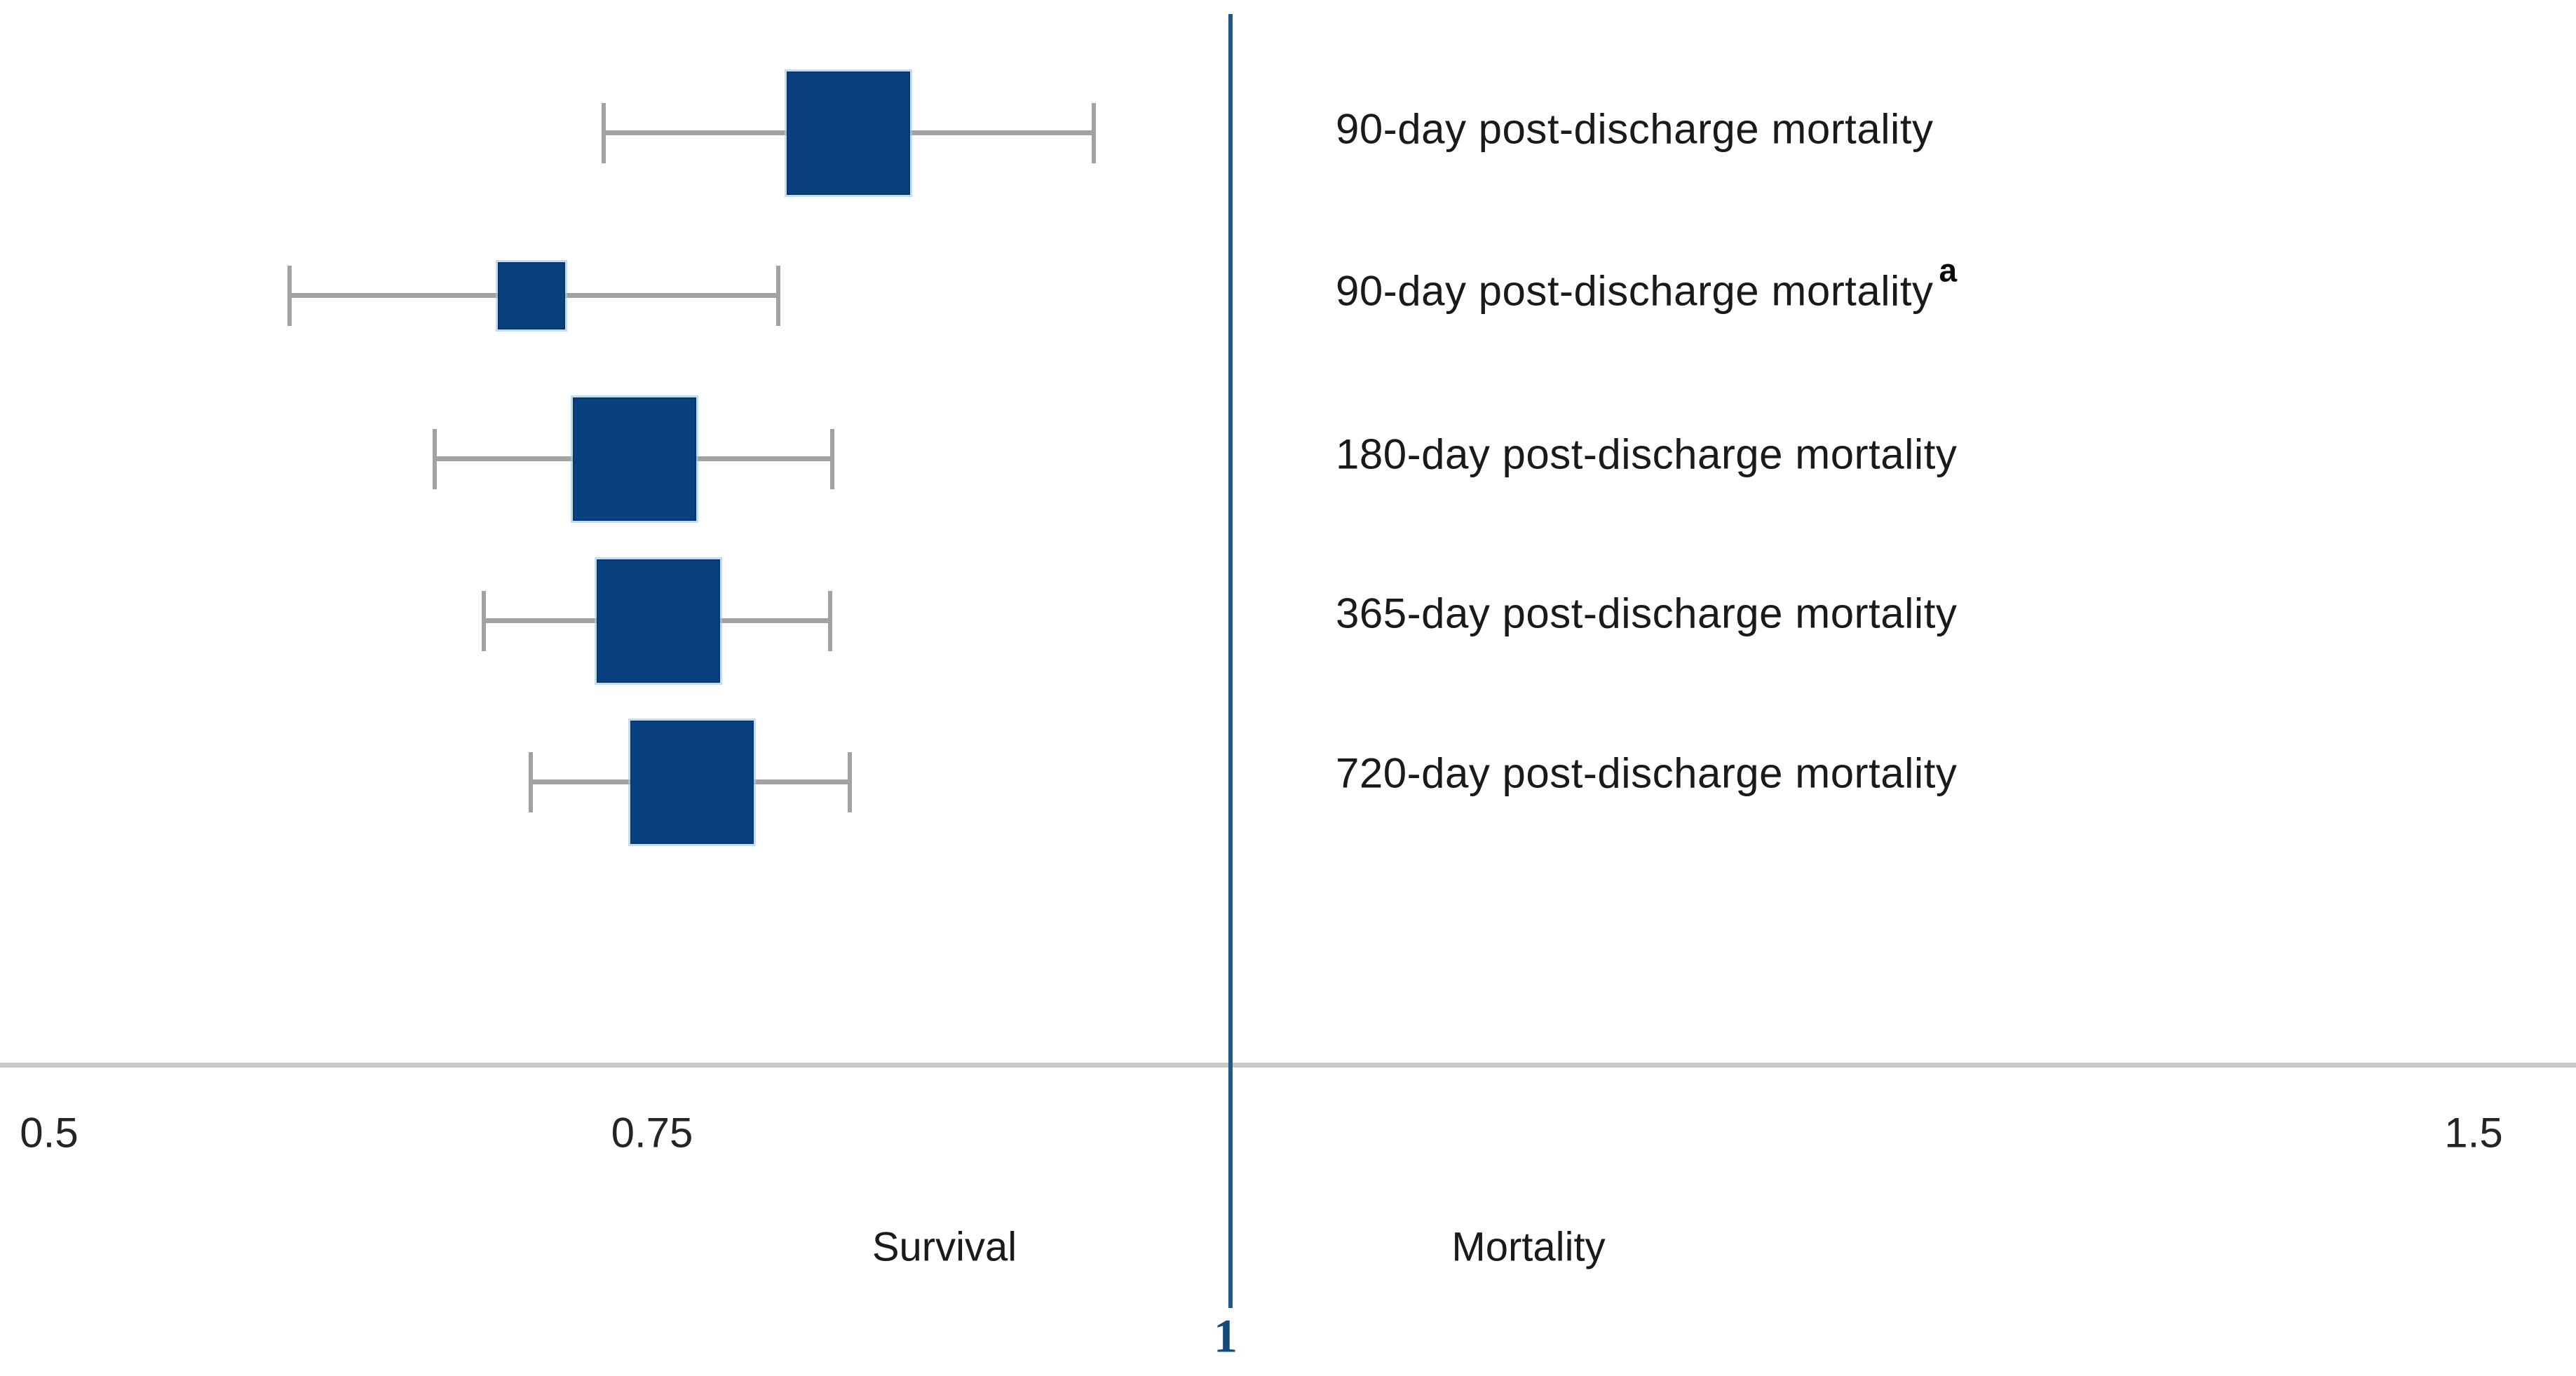  I want to click on row-label-365-day: 365-day post-discharge mortality, so click(1647, 613).